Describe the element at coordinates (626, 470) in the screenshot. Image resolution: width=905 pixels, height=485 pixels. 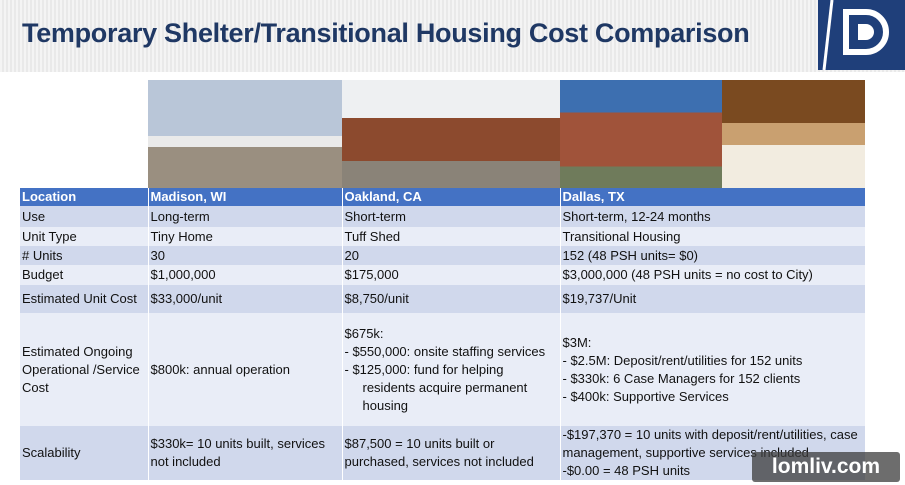
I see `cell-line: -$0.00 = 48 PSH units` at that location.